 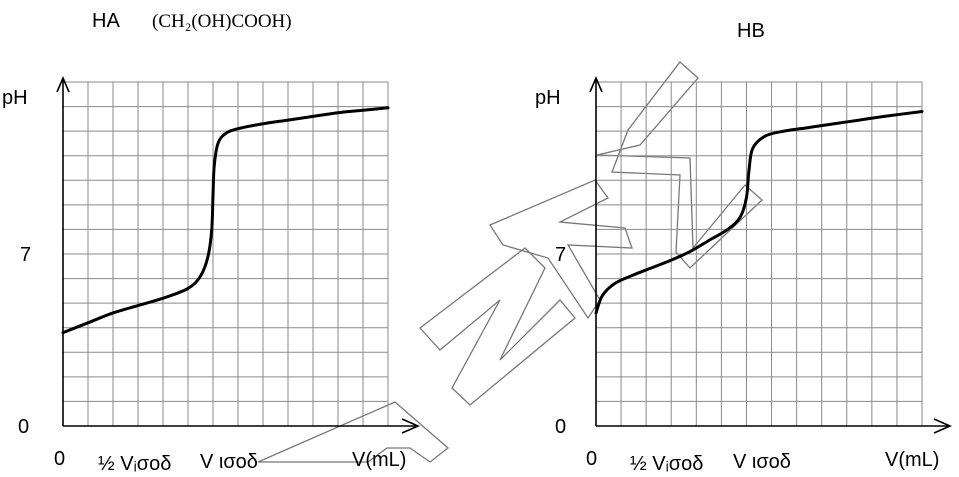 What do you see at coordinates (751, 31) in the screenshot?
I see `chart-title-hb: HB` at bounding box center [751, 31].